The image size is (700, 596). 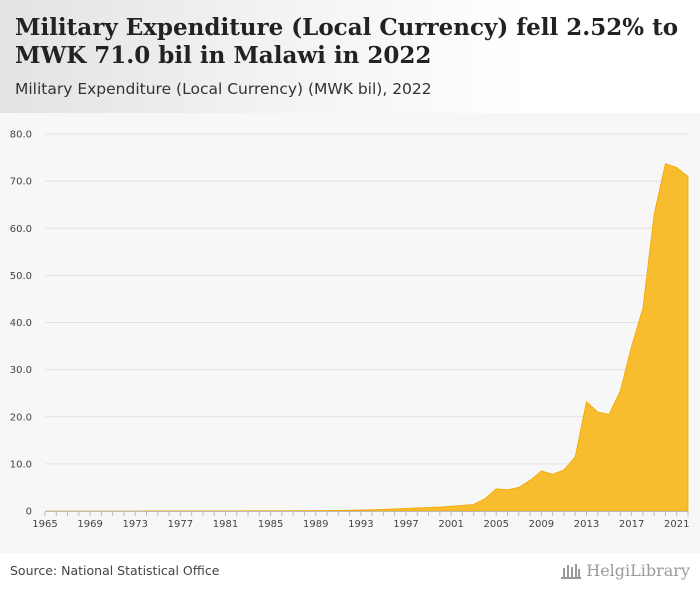 I want to click on source-note: Source: National Statistical Office, so click(x=115, y=570).